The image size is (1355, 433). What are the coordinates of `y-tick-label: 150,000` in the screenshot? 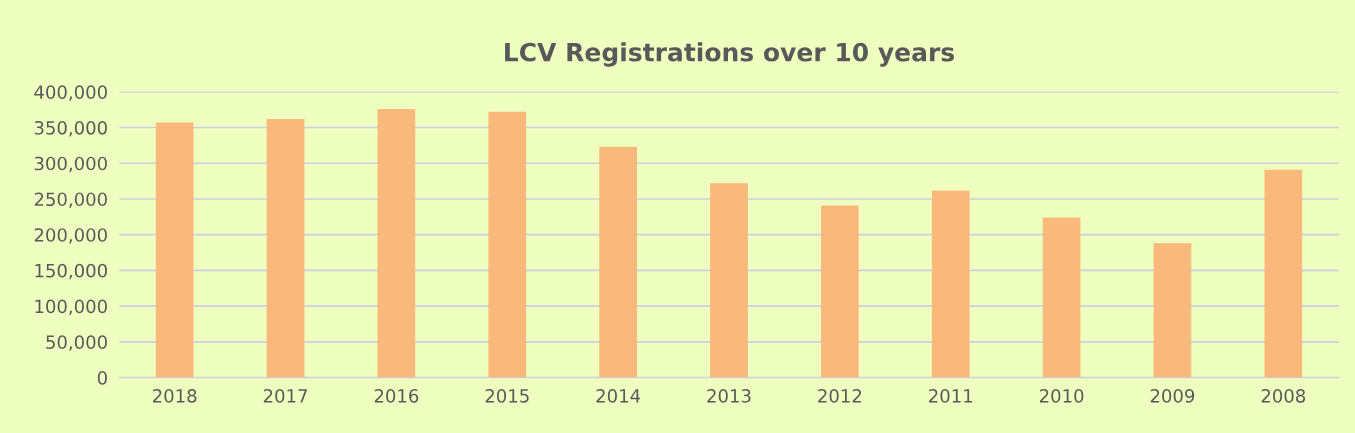 It's located at (71, 271).